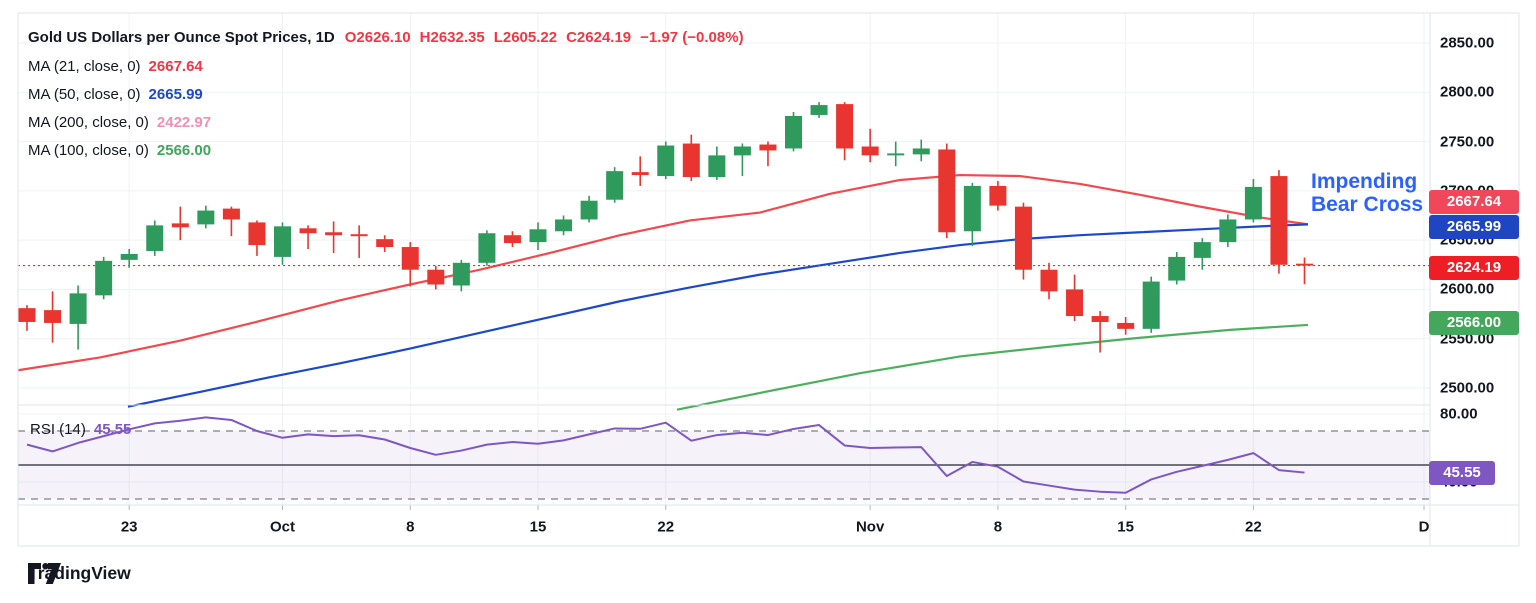 The height and width of the screenshot is (603, 1536). What do you see at coordinates (44, 573) in the screenshot?
I see `tradingview-logo-icon` at bounding box center [44, 573].